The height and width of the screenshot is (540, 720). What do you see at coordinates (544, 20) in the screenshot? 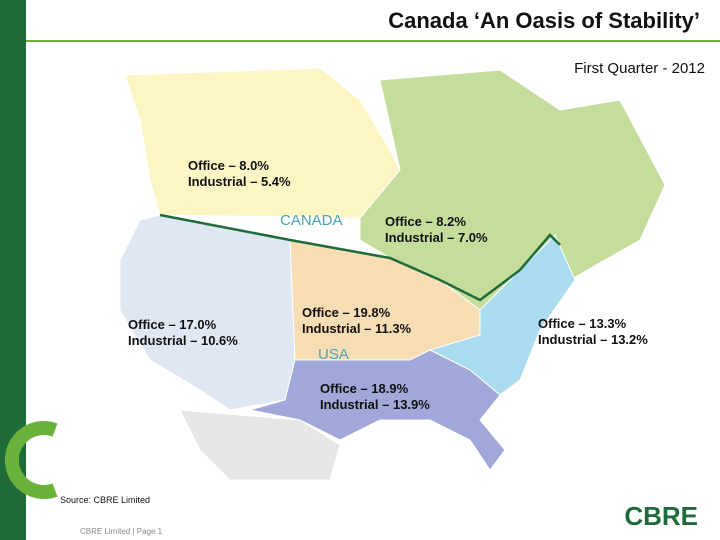
I see `title: Canada ‘An Oasis of Stability’` at bounding box center [544, 20].